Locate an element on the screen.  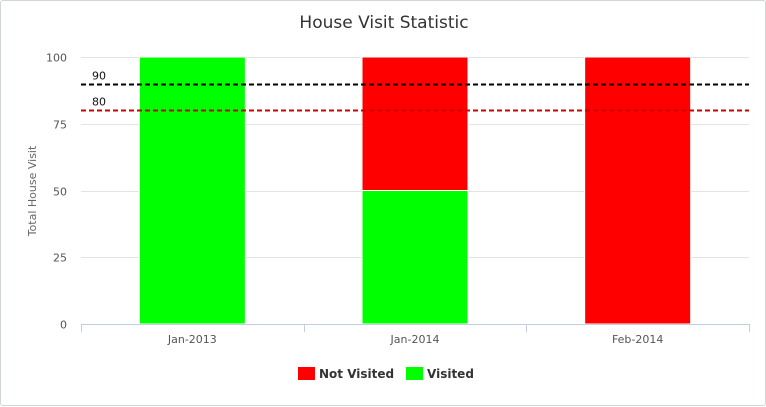
x-tick-label-jan-2013: Jan-2013 is located at coordinates (192, 339).